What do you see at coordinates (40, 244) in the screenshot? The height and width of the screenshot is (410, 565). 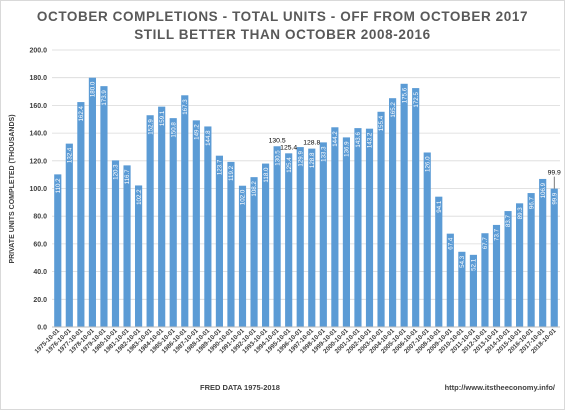 I see `y-tick-label: 60.0` at bounding box center [40, 244].